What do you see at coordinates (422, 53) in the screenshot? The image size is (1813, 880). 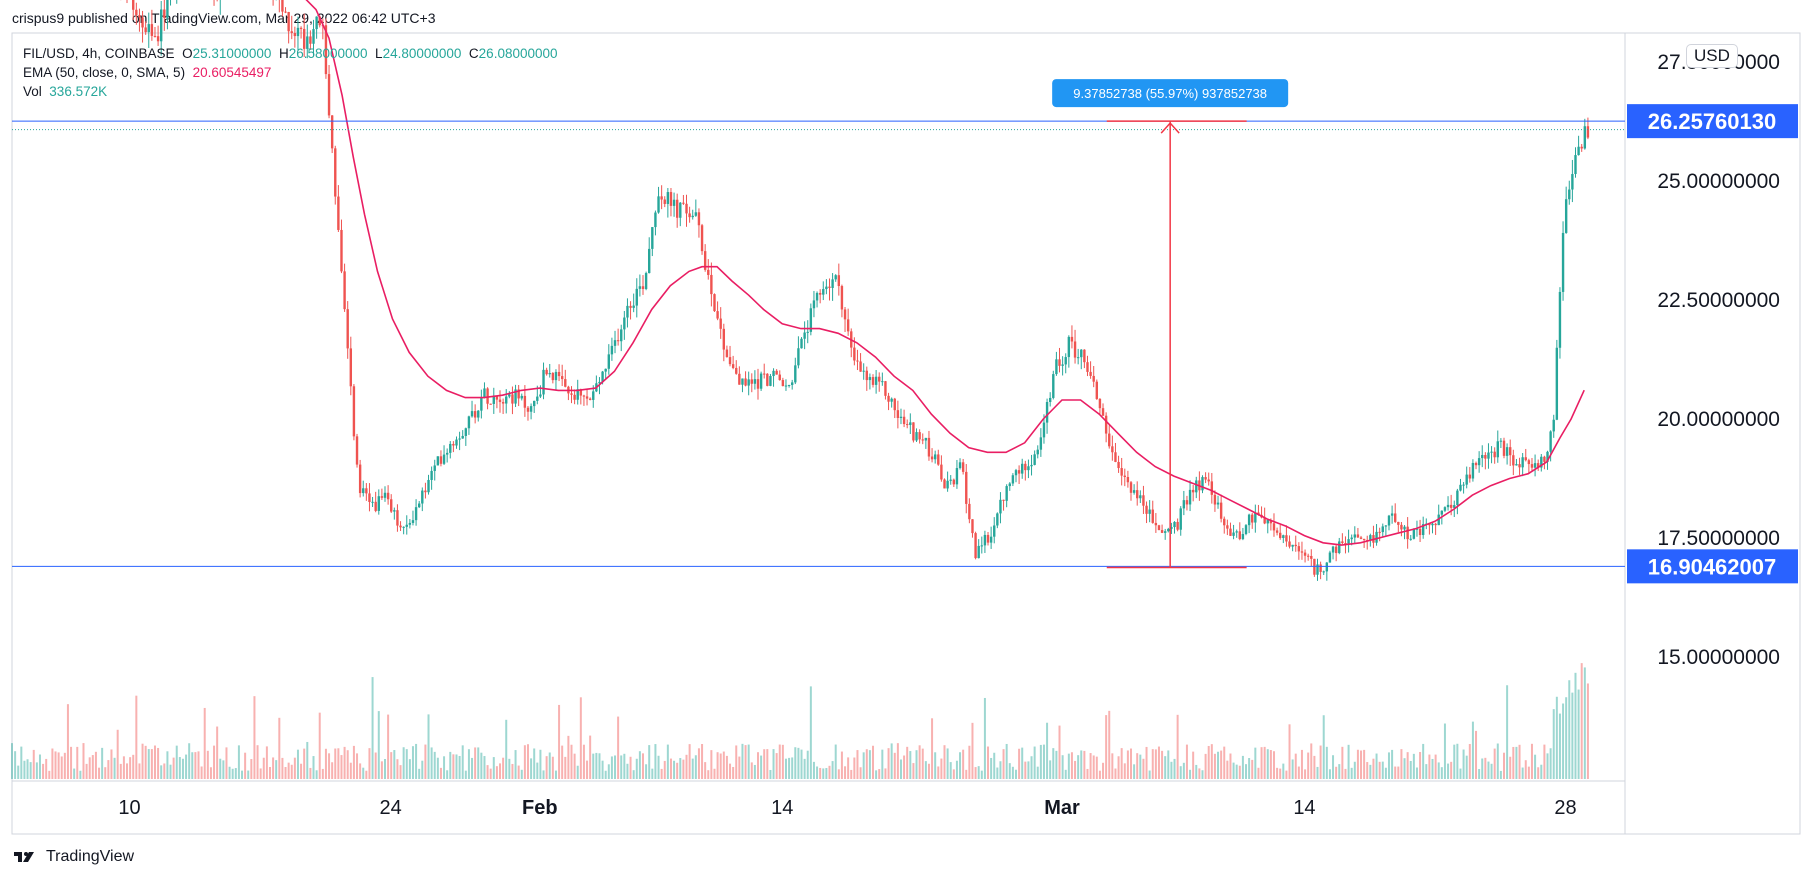 I see `legend-low: 24.80000000` at bounding box center [422, 53].